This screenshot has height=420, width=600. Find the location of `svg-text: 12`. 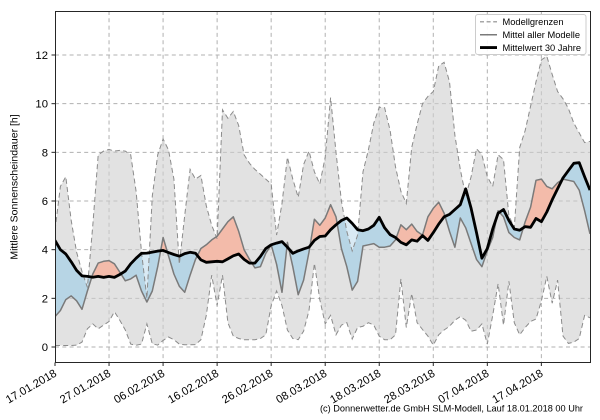

svg-text: 12 is located at coordinates (41, 56).